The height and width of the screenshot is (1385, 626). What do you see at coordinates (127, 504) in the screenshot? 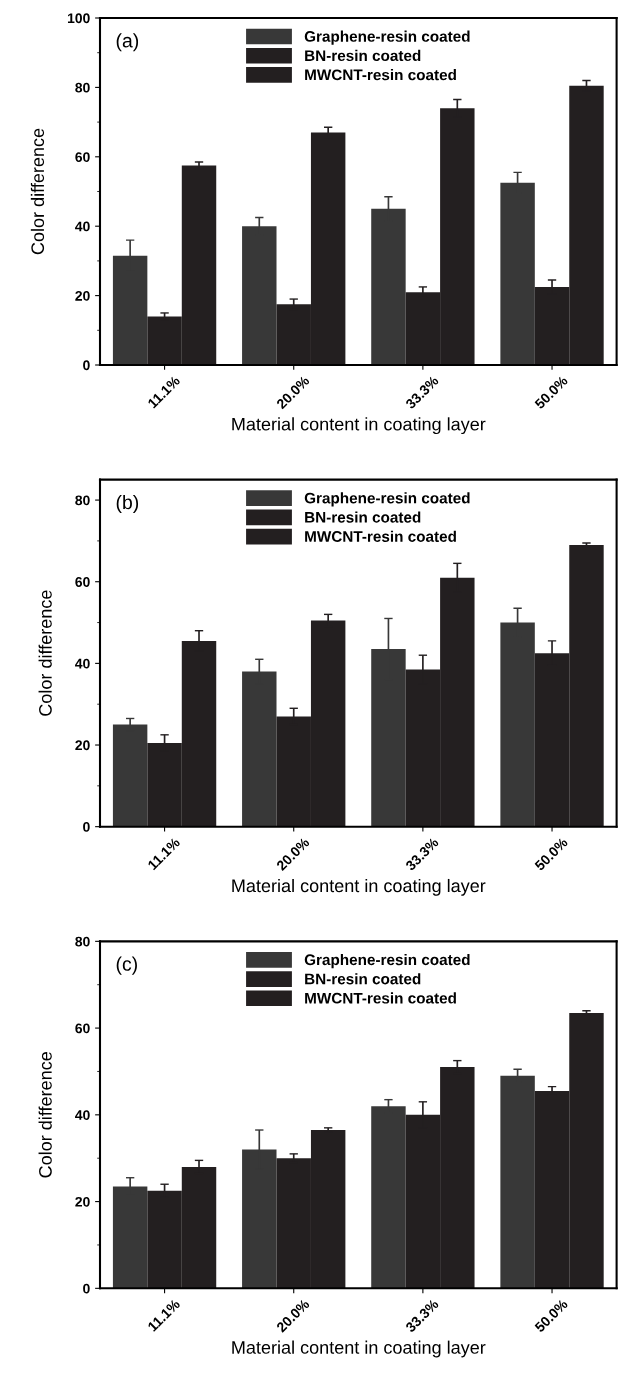
I see `annotation: (b)` at bounding box center [127, 504].